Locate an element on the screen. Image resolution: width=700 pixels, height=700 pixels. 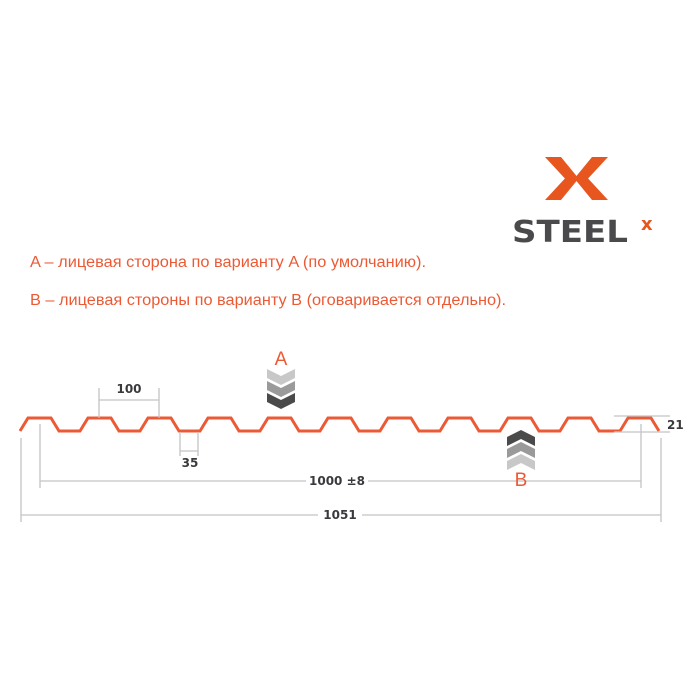
full-width-label: 1051 is located at coordinates (339, 515).